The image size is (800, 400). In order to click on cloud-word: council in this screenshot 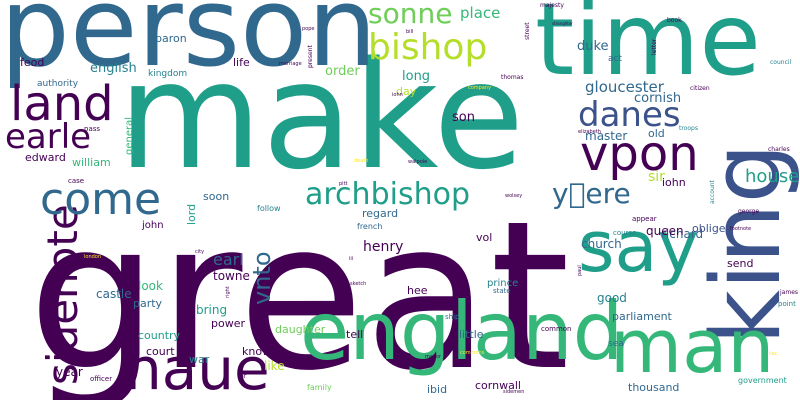, I will do `click(781, 62)`.